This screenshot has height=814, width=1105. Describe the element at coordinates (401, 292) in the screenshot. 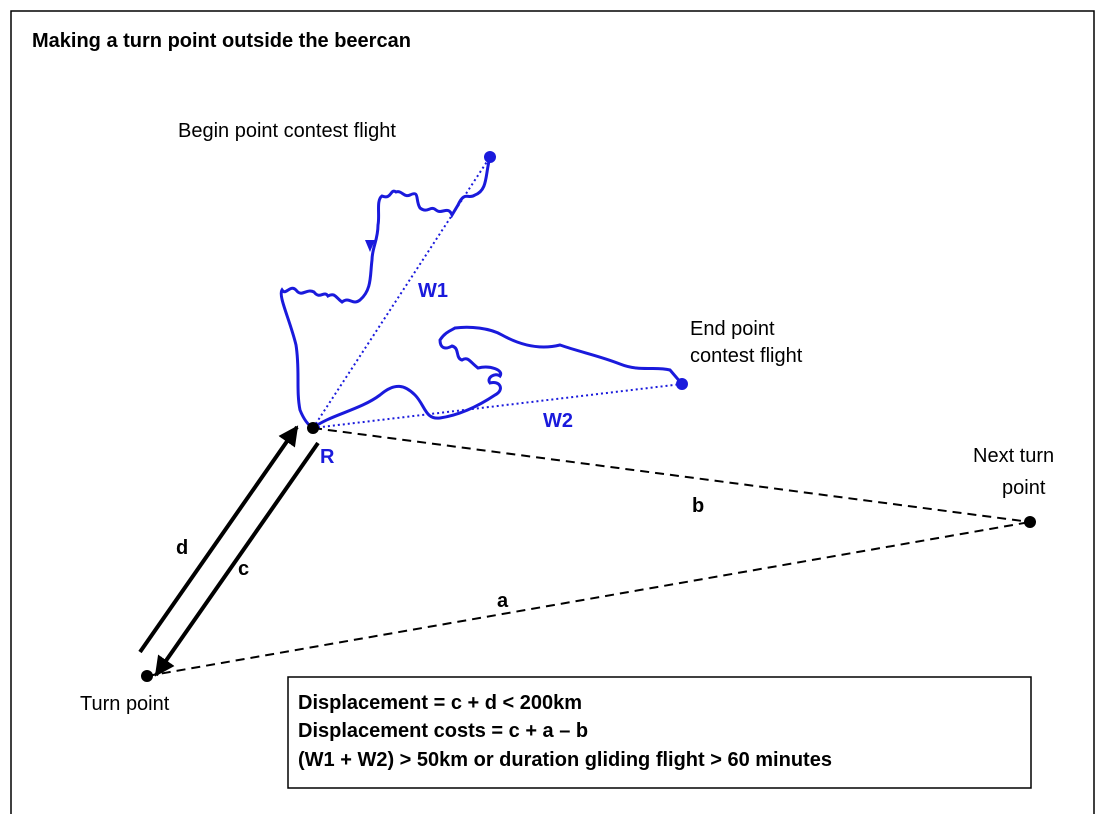

I see `leg-w1` at that location.